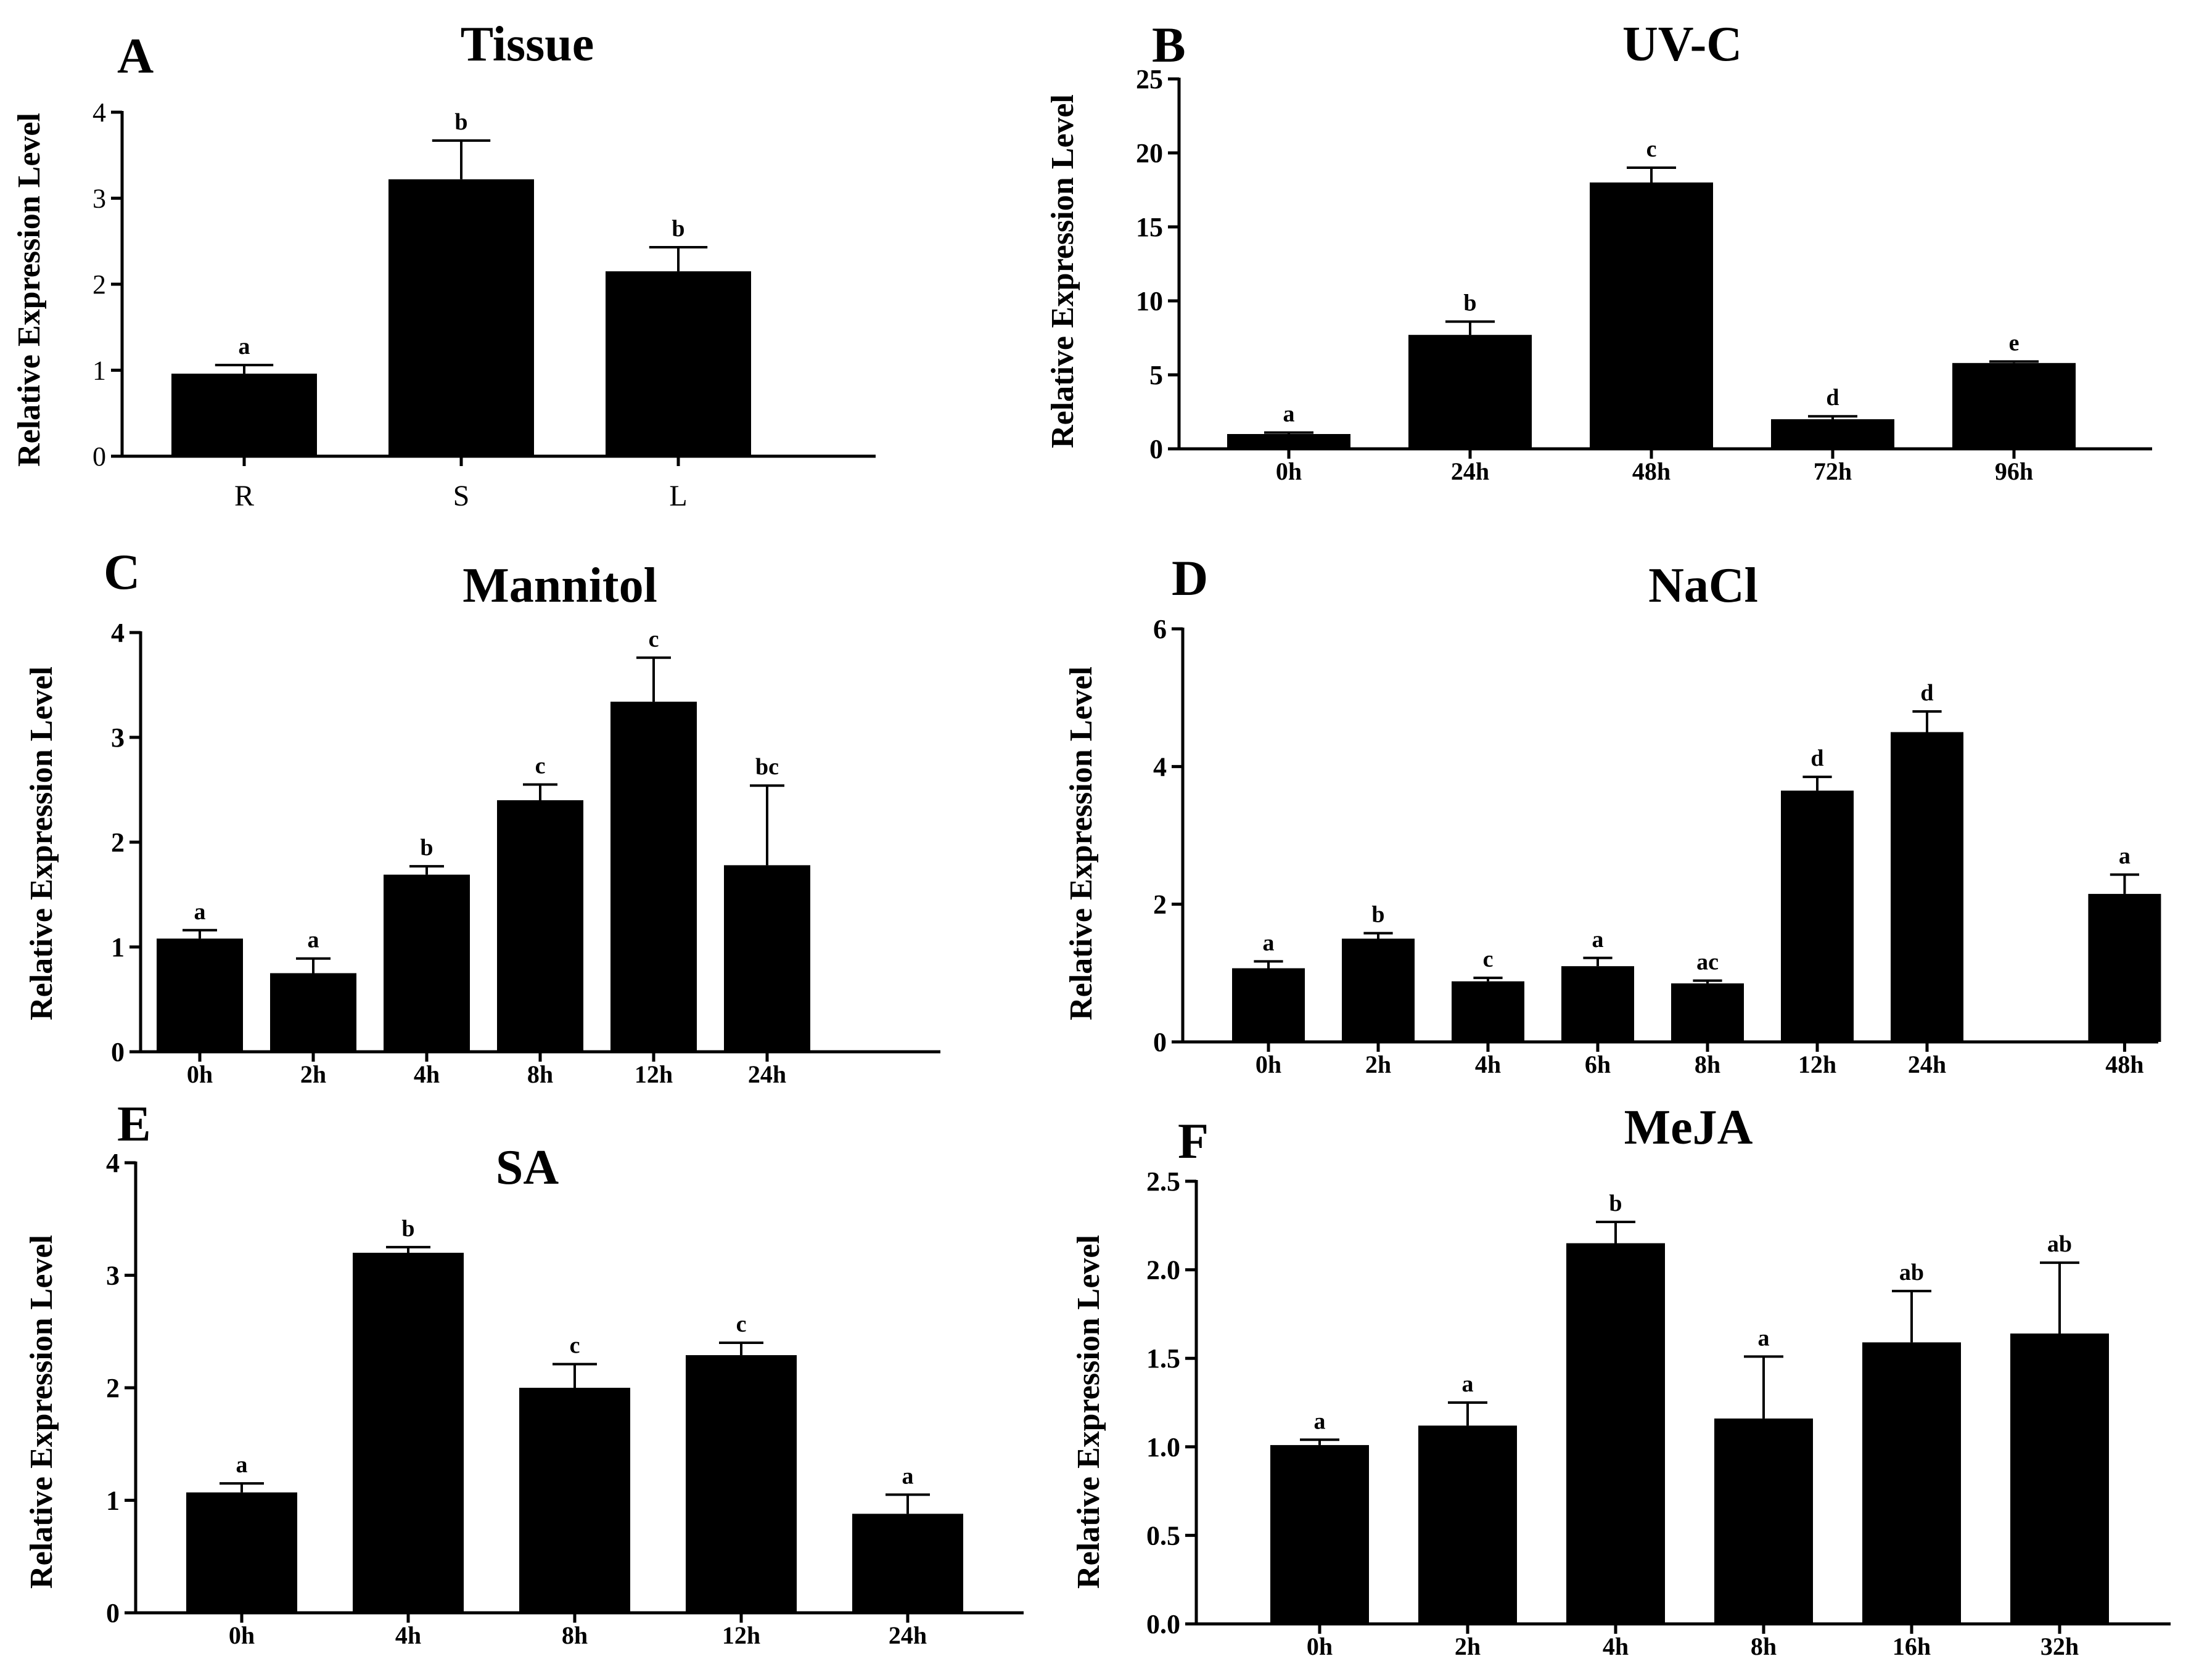 The height and width of the screenshot is (1680, 2207). I want to click on panel-b-x-tick-label: 72h, so click(1833, 471).